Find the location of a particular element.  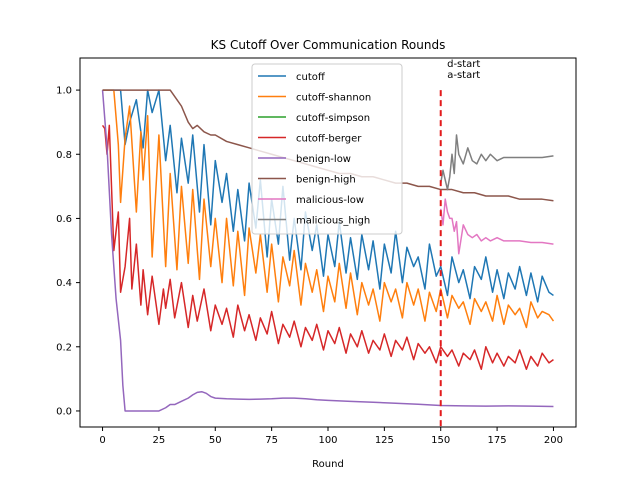

legend-label-malicious-low: malicious-low is located at coordinates (330, 200).